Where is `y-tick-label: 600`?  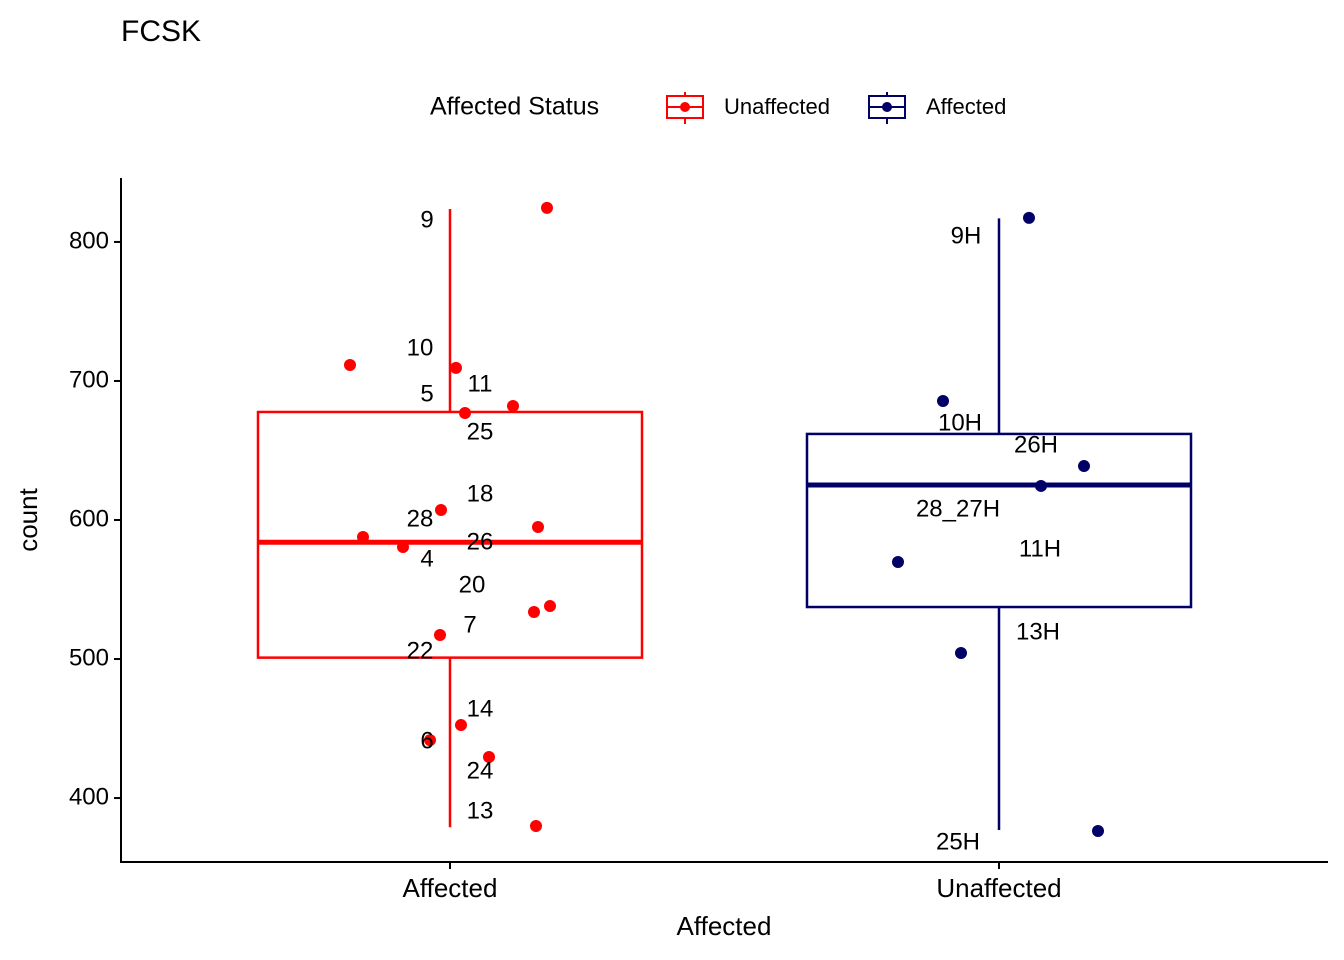 y-tick-label: 600 is located at coordinates (89, 518).